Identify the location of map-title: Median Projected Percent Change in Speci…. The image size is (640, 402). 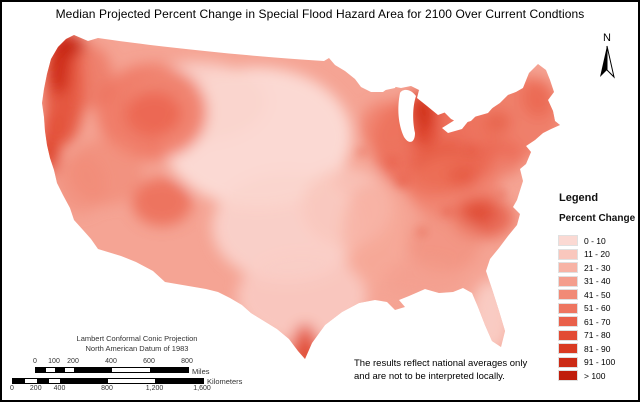
(320, 14).